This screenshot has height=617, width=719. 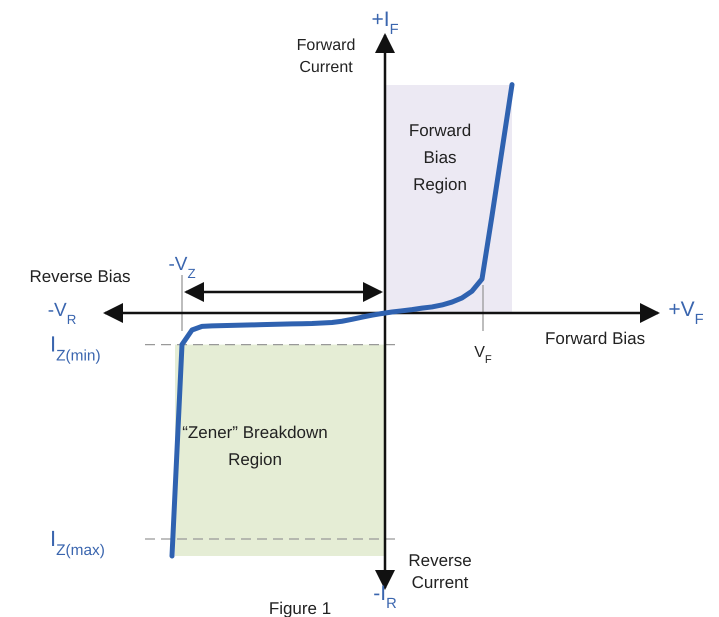 What do you see at coordinates (385, 597) in the screenshot?
I see `text: -I$_{R}$` at bounding box center [385, 597].